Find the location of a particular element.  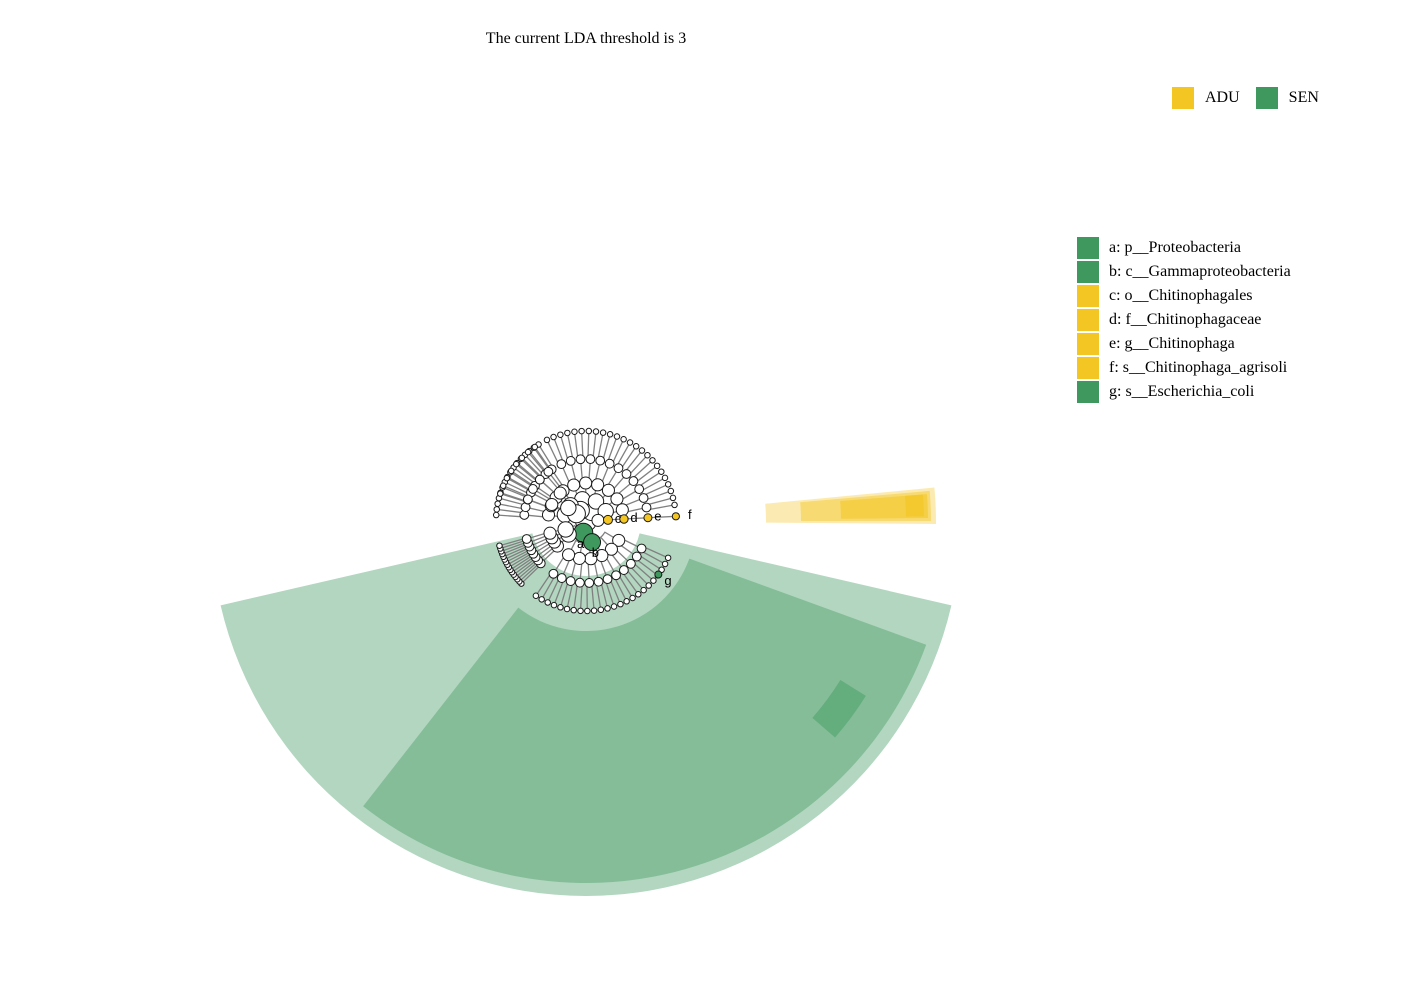

node-labels: ab c d e f g is located at coordinates (634, 547).